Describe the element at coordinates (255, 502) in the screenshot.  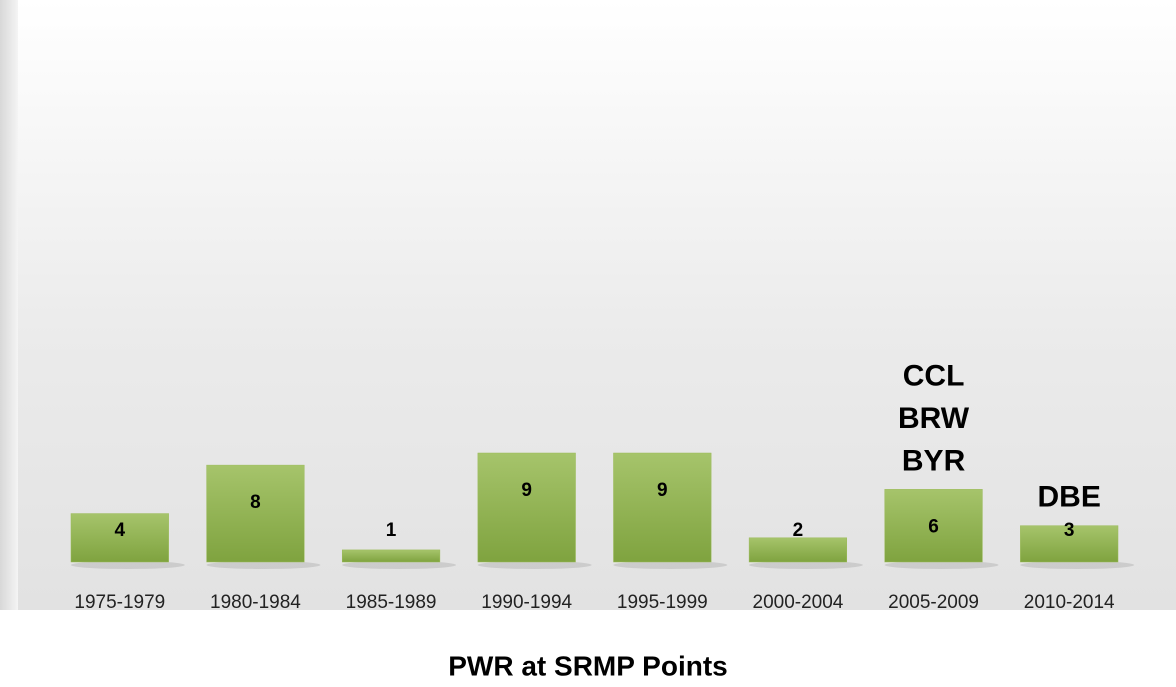
I see `data-label: 8` at that location.